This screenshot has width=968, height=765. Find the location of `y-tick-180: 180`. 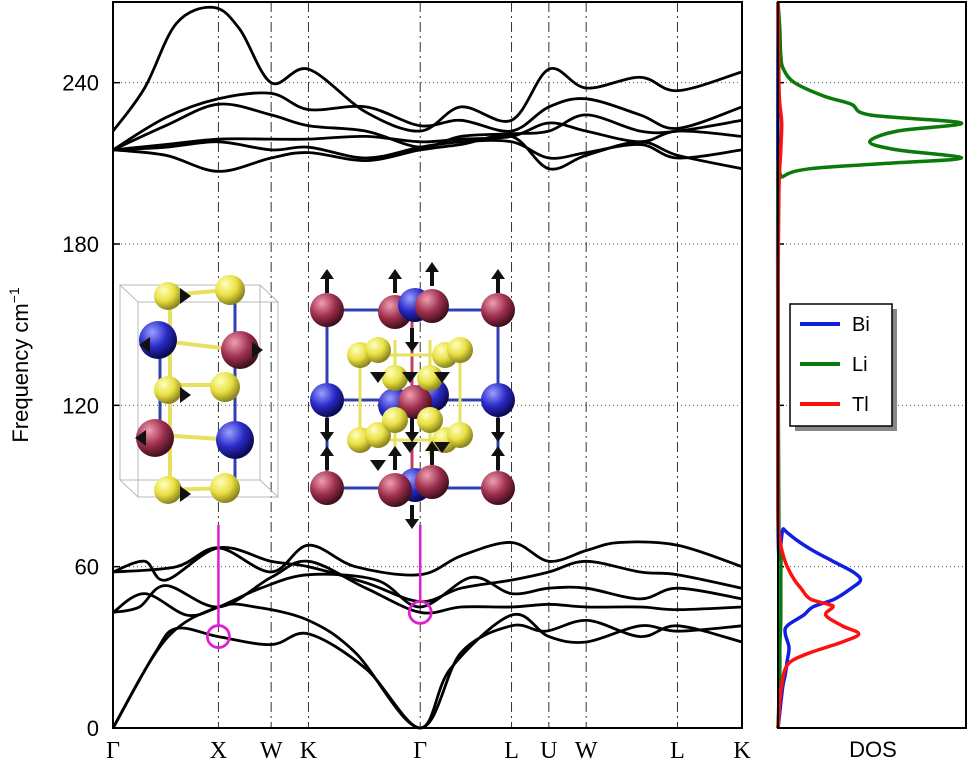

y-tick-180: 180 is located at coordinates (80, 244).